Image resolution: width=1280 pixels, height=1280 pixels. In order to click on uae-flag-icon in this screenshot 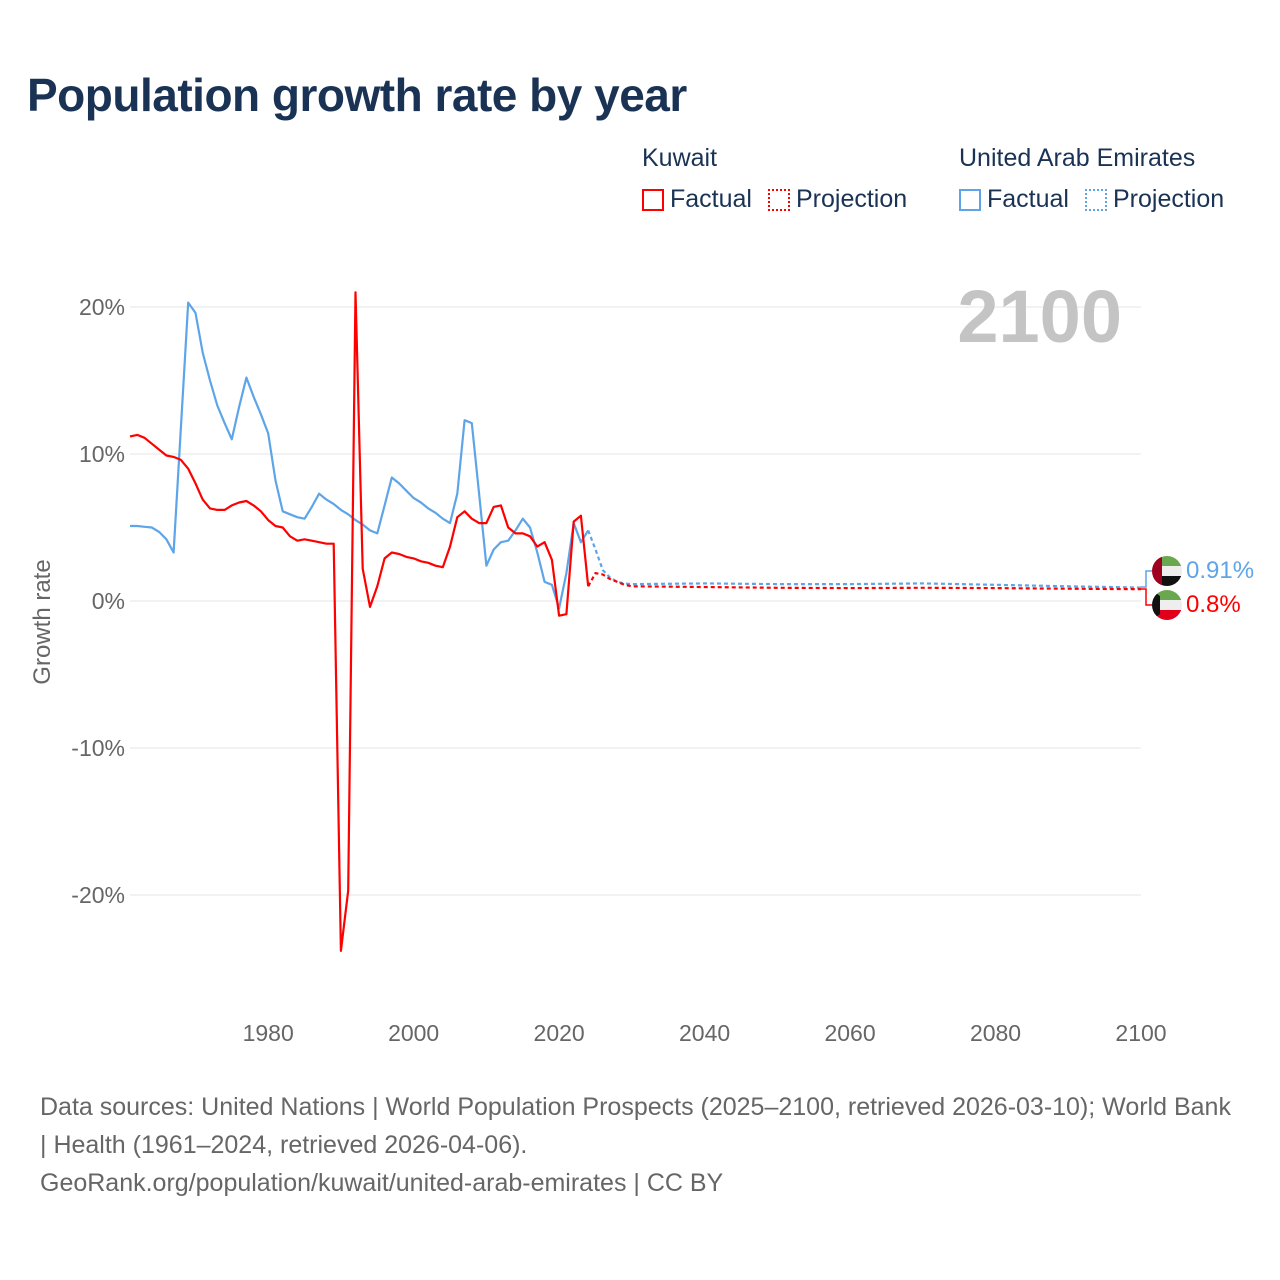, I will do `click(1167, 571)`.